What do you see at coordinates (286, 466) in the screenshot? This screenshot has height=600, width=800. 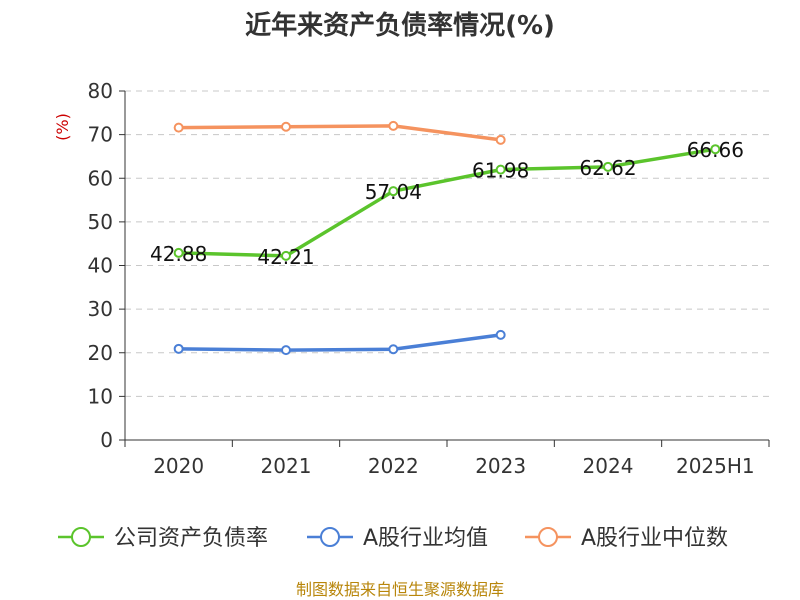 I see `x-tick-label: 2021` at bounding box center [286, 466].